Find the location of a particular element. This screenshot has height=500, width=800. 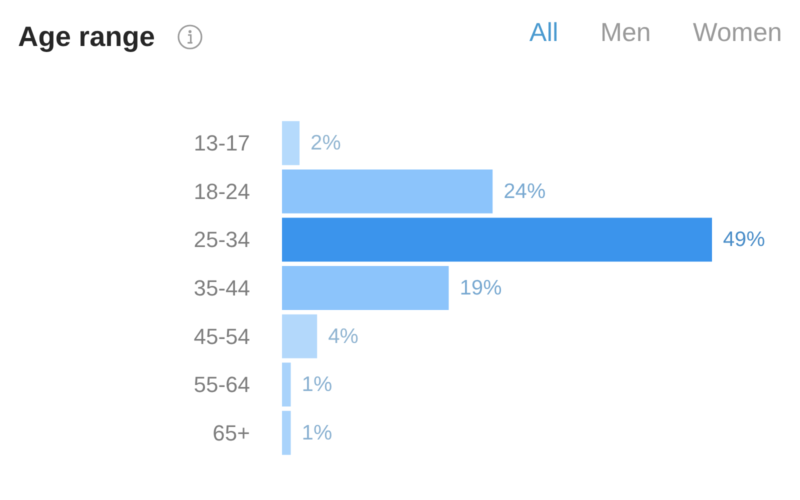

text: Men is located at coordinates (625, 32).